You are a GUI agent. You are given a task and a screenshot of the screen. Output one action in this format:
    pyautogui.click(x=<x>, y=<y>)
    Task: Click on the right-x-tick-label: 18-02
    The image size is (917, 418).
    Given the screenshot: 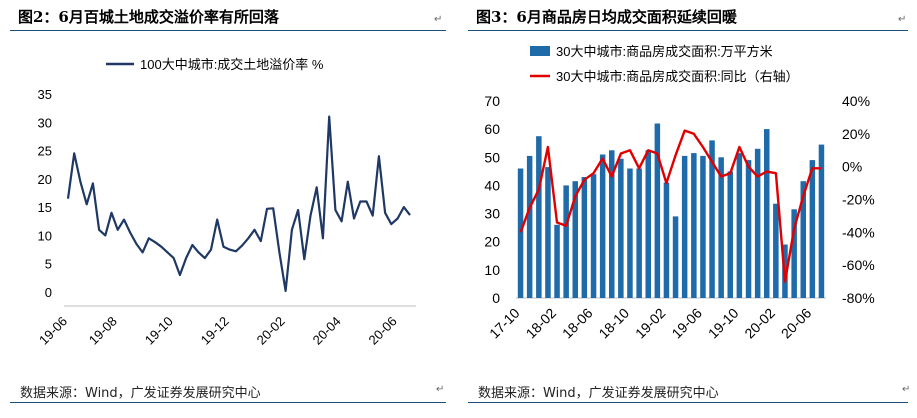 What is the action you would take?
    pyautogui.click(x=541, y=323)
    